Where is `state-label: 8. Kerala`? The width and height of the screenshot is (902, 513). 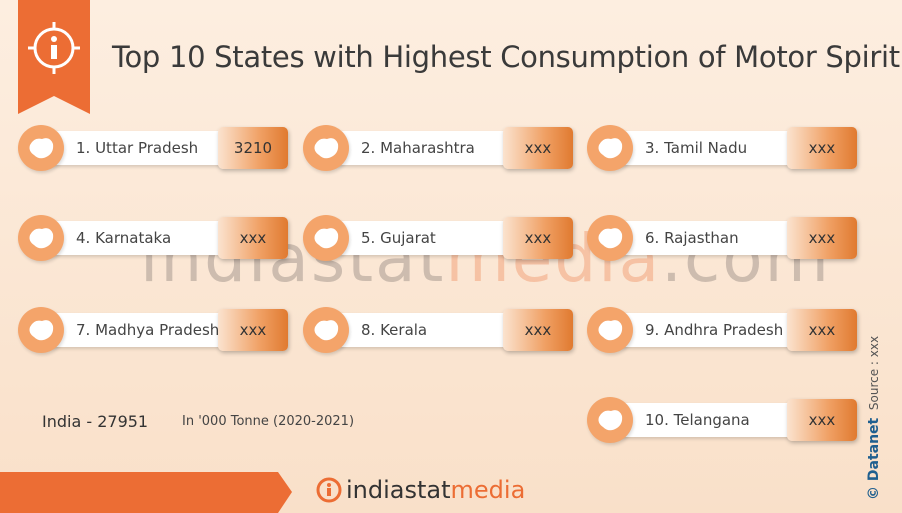 state-label: 8. Kerala is located at coordinates (394, 330).